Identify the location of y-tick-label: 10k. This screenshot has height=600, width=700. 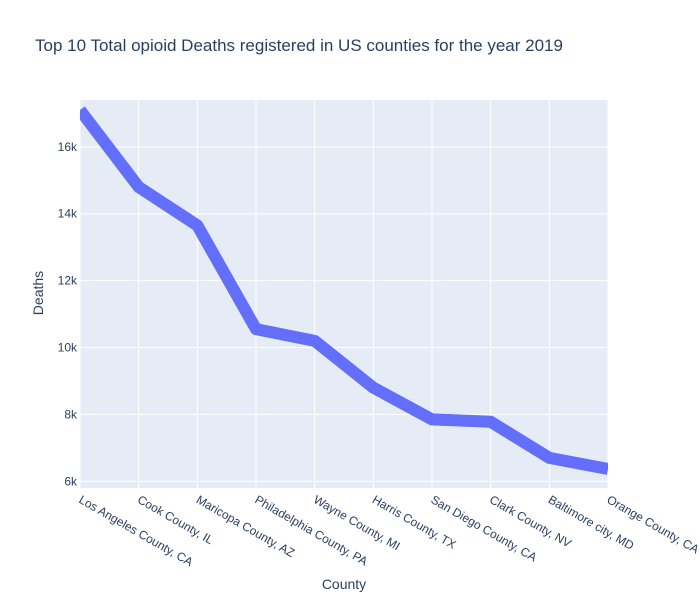
(68, 348).